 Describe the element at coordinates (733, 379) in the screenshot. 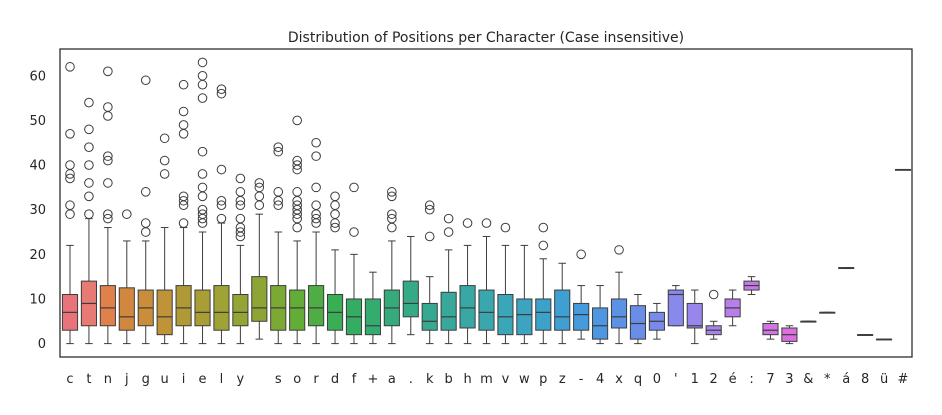

I see `x-tick-label: é` at that location.